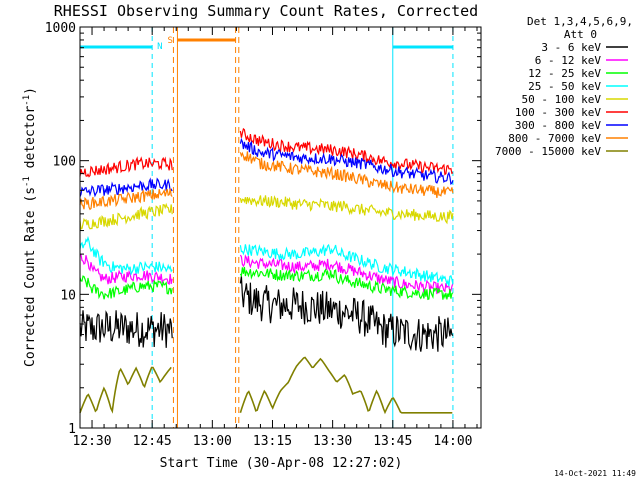  What do you see at coordinates (568, 60) in the screenshot?
I see `legend-label: 6 - 12 keV` at bounding box center [568, 60].